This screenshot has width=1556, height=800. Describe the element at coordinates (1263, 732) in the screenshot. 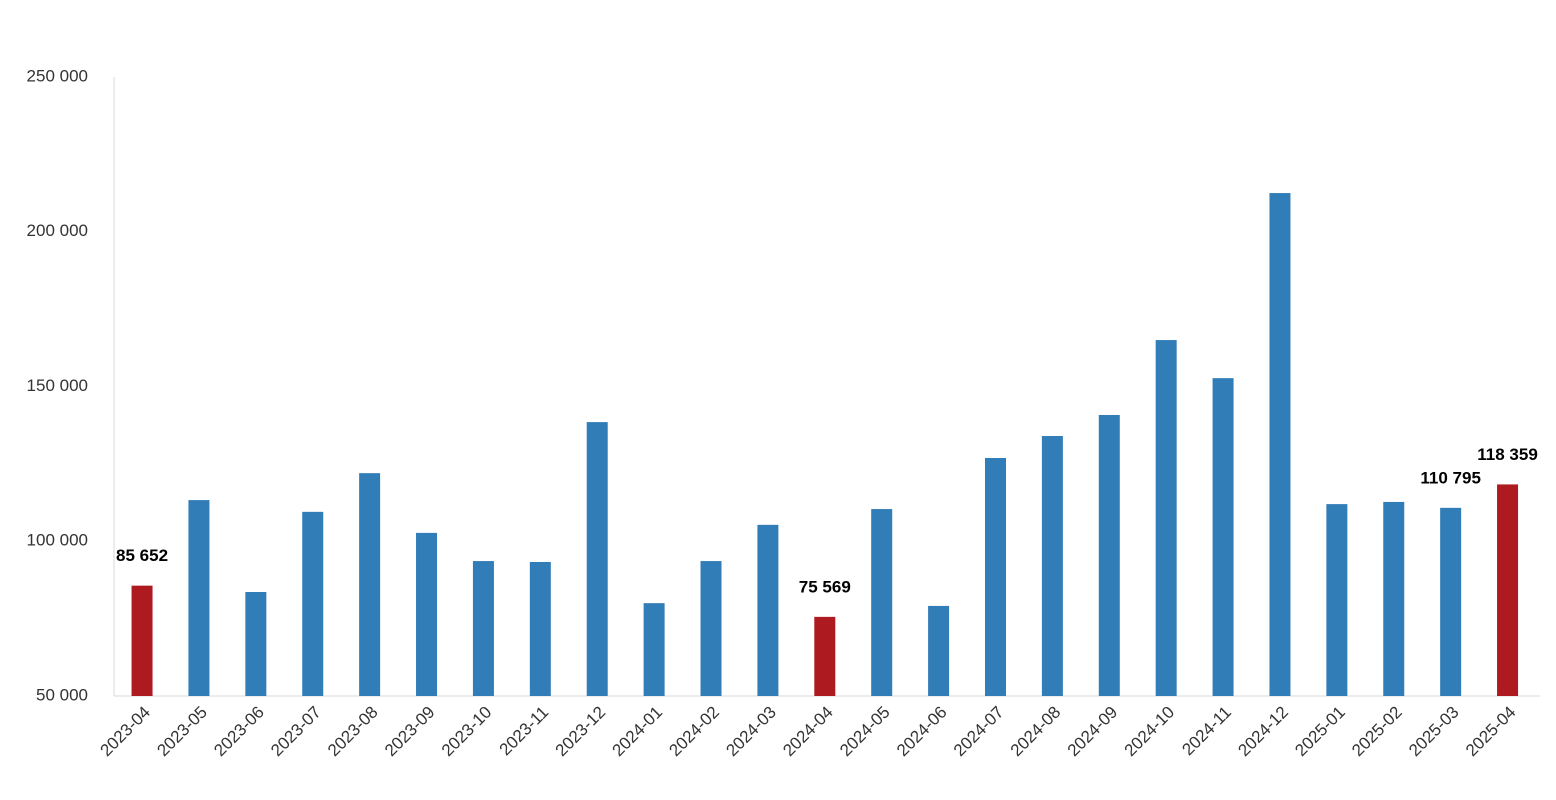

I see `x-tick-label: 2024-12` at that location.